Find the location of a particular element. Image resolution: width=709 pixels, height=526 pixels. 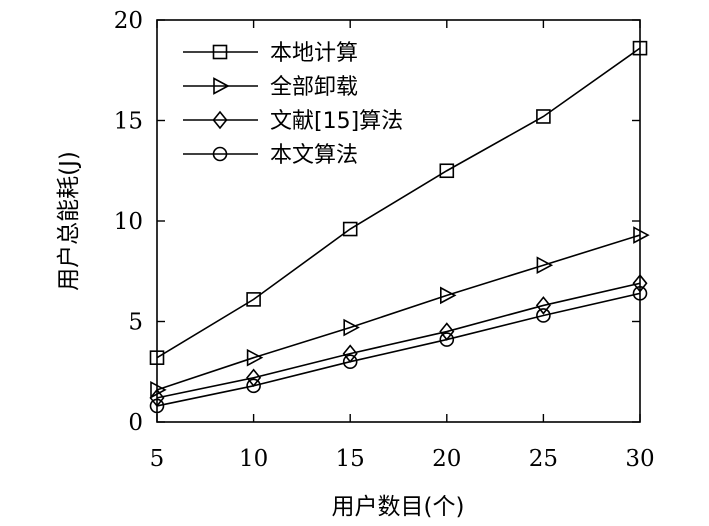

x-tick-label: 20 is located at coordinates (446, 459).